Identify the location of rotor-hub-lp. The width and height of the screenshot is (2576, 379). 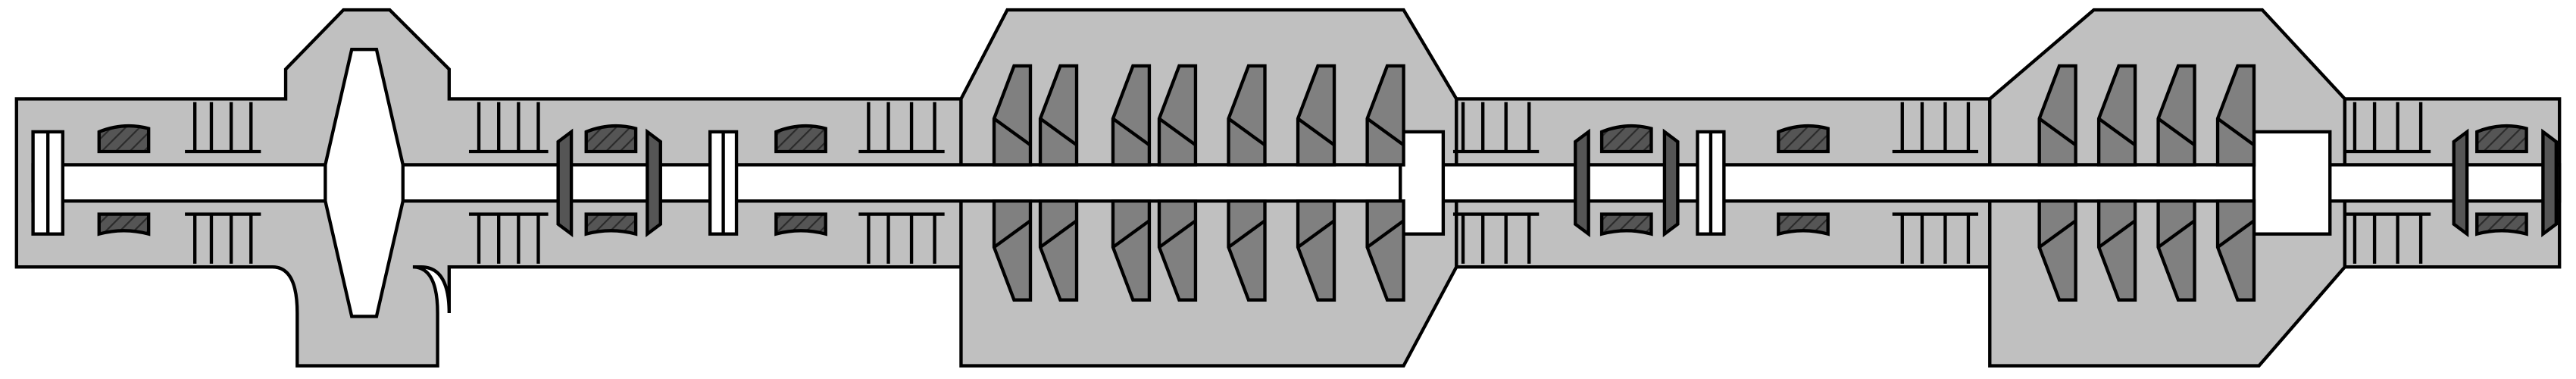
(2292, 183).